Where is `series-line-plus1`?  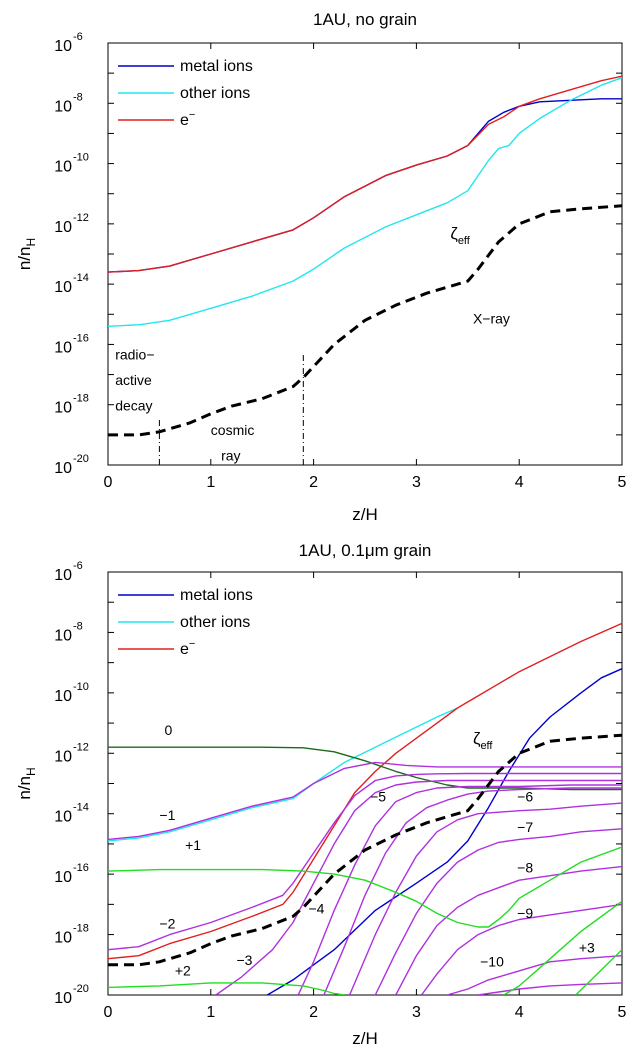 series-line-plus1 is located at coordinates (365, 887).